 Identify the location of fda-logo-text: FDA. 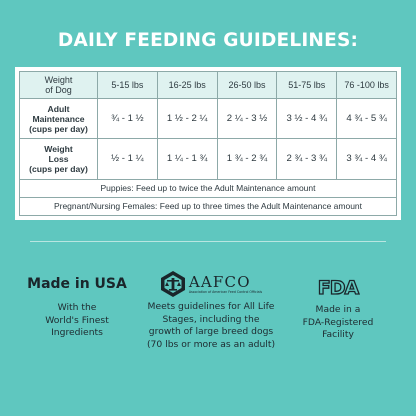
(339, 287).